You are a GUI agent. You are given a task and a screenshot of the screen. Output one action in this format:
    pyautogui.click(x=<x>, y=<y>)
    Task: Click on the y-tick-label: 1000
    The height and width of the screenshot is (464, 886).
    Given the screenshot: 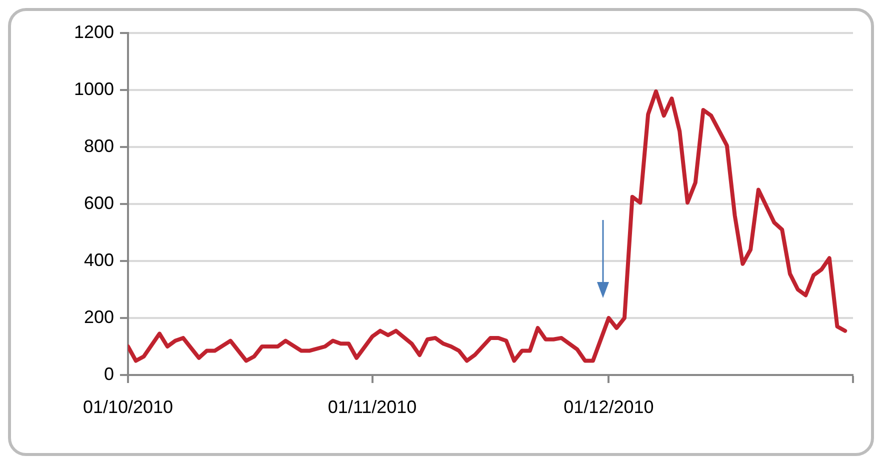 What is the action you would take?
    pyautogui.click(x=94, y=88)
    